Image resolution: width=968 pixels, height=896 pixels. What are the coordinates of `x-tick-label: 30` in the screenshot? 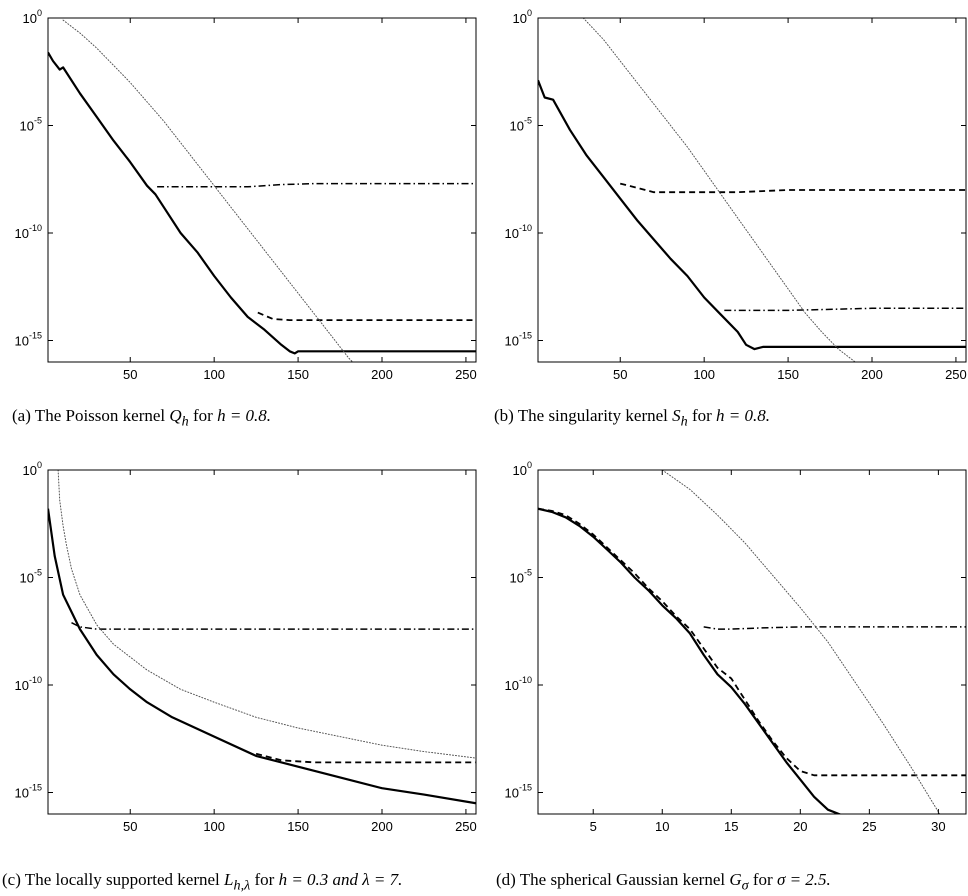 It's located at (938, 826).